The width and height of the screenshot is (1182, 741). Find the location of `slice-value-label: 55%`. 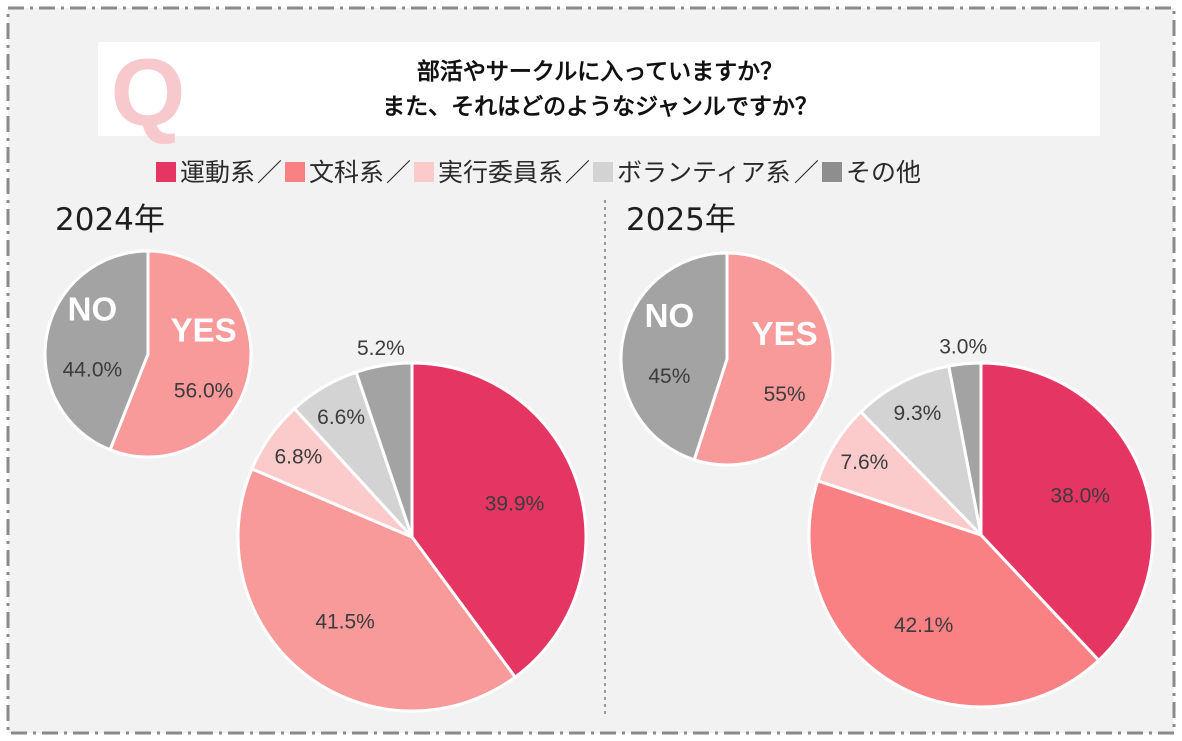

slice-value-label: 55% is located at coordinates (785, 394).